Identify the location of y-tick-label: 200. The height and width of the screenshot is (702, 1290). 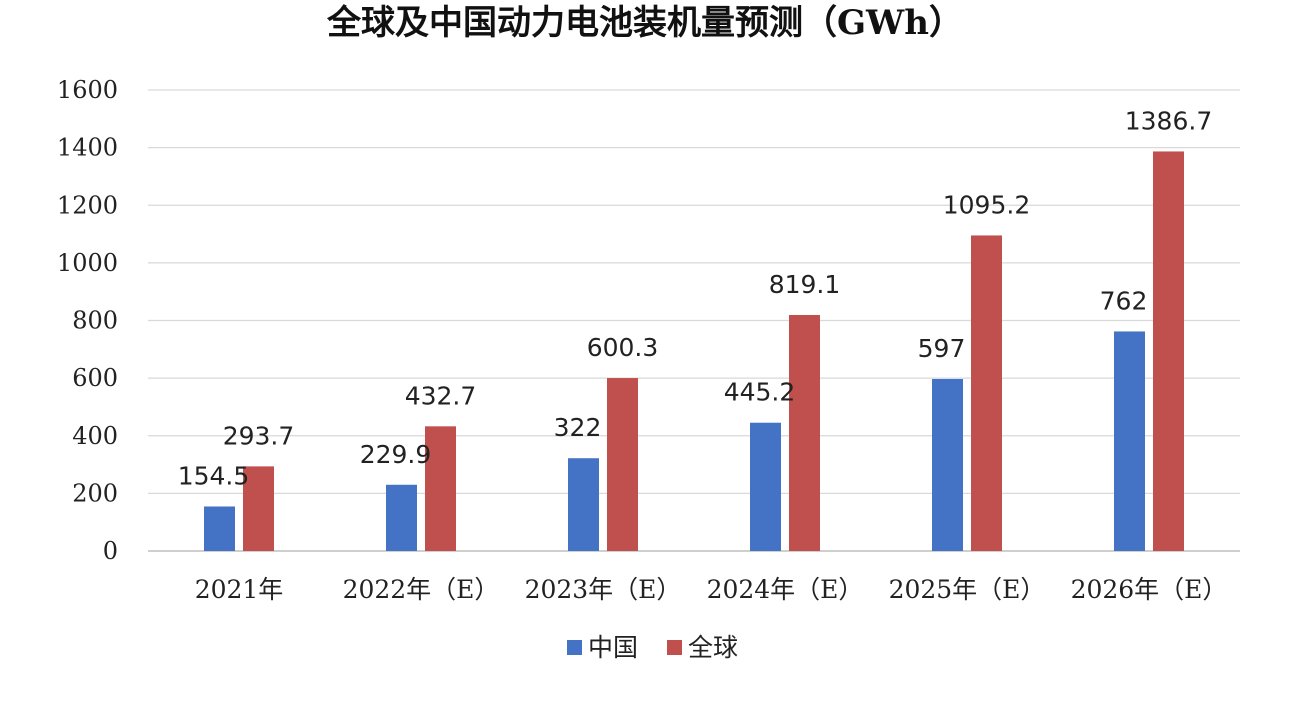
(95, 493).